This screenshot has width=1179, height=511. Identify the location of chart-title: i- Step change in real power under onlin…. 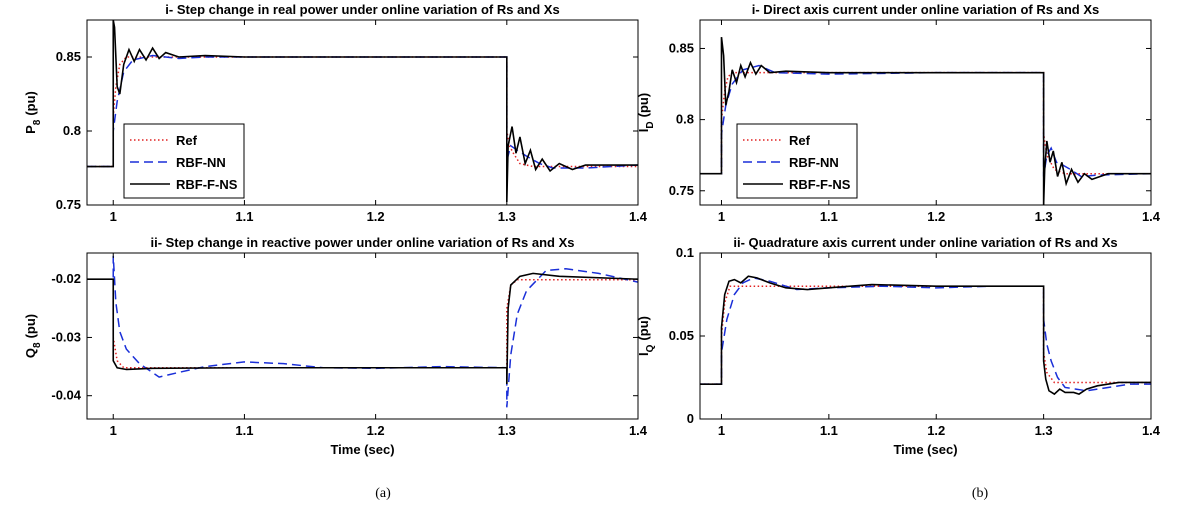
(362, 9).